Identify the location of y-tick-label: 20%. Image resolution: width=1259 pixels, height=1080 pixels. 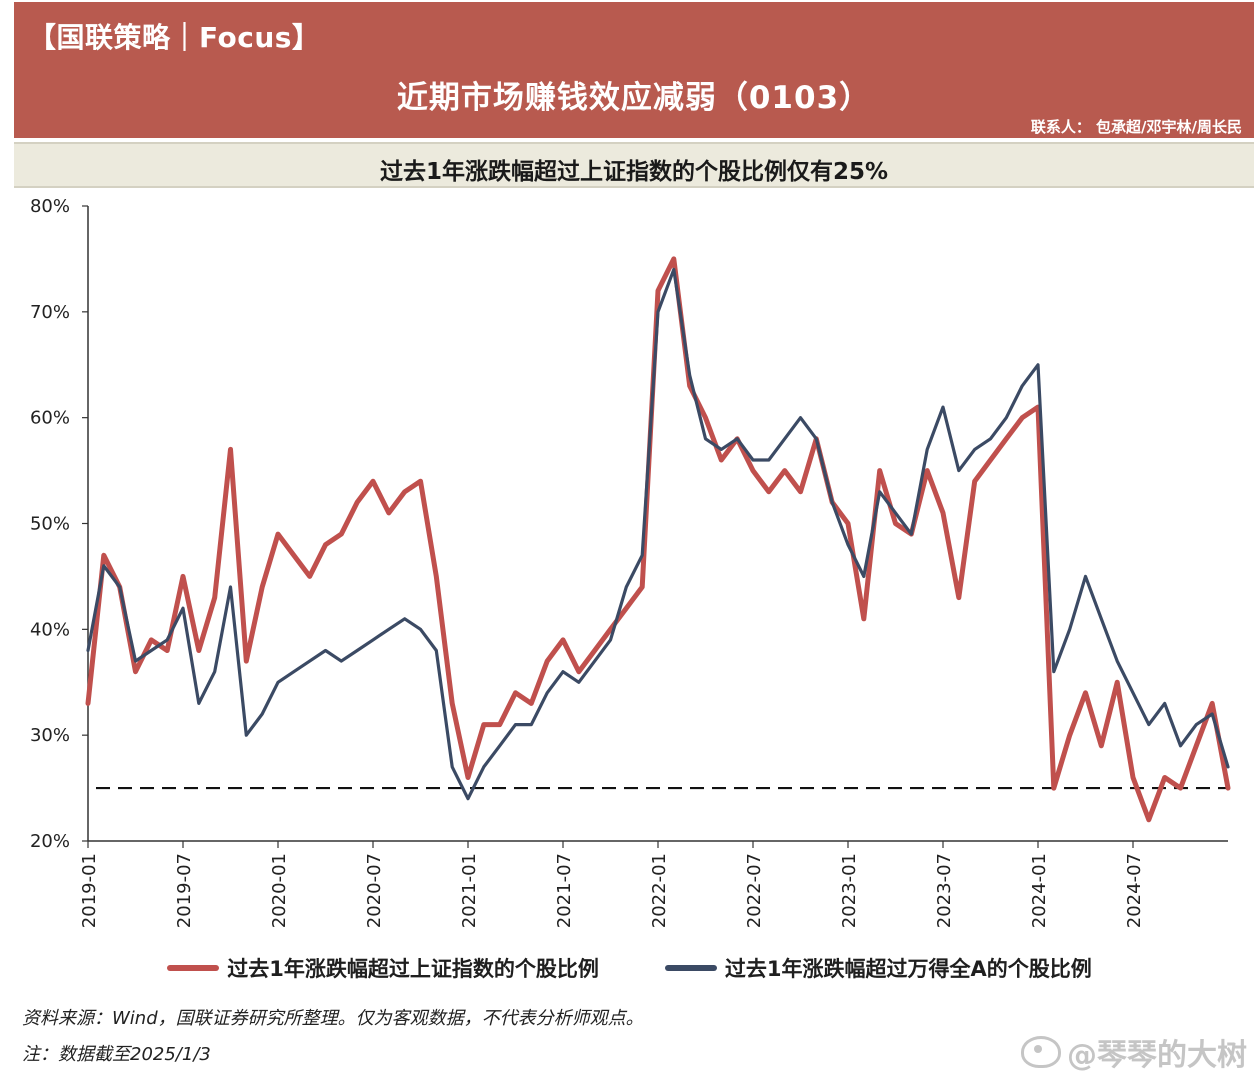
(50, 841).